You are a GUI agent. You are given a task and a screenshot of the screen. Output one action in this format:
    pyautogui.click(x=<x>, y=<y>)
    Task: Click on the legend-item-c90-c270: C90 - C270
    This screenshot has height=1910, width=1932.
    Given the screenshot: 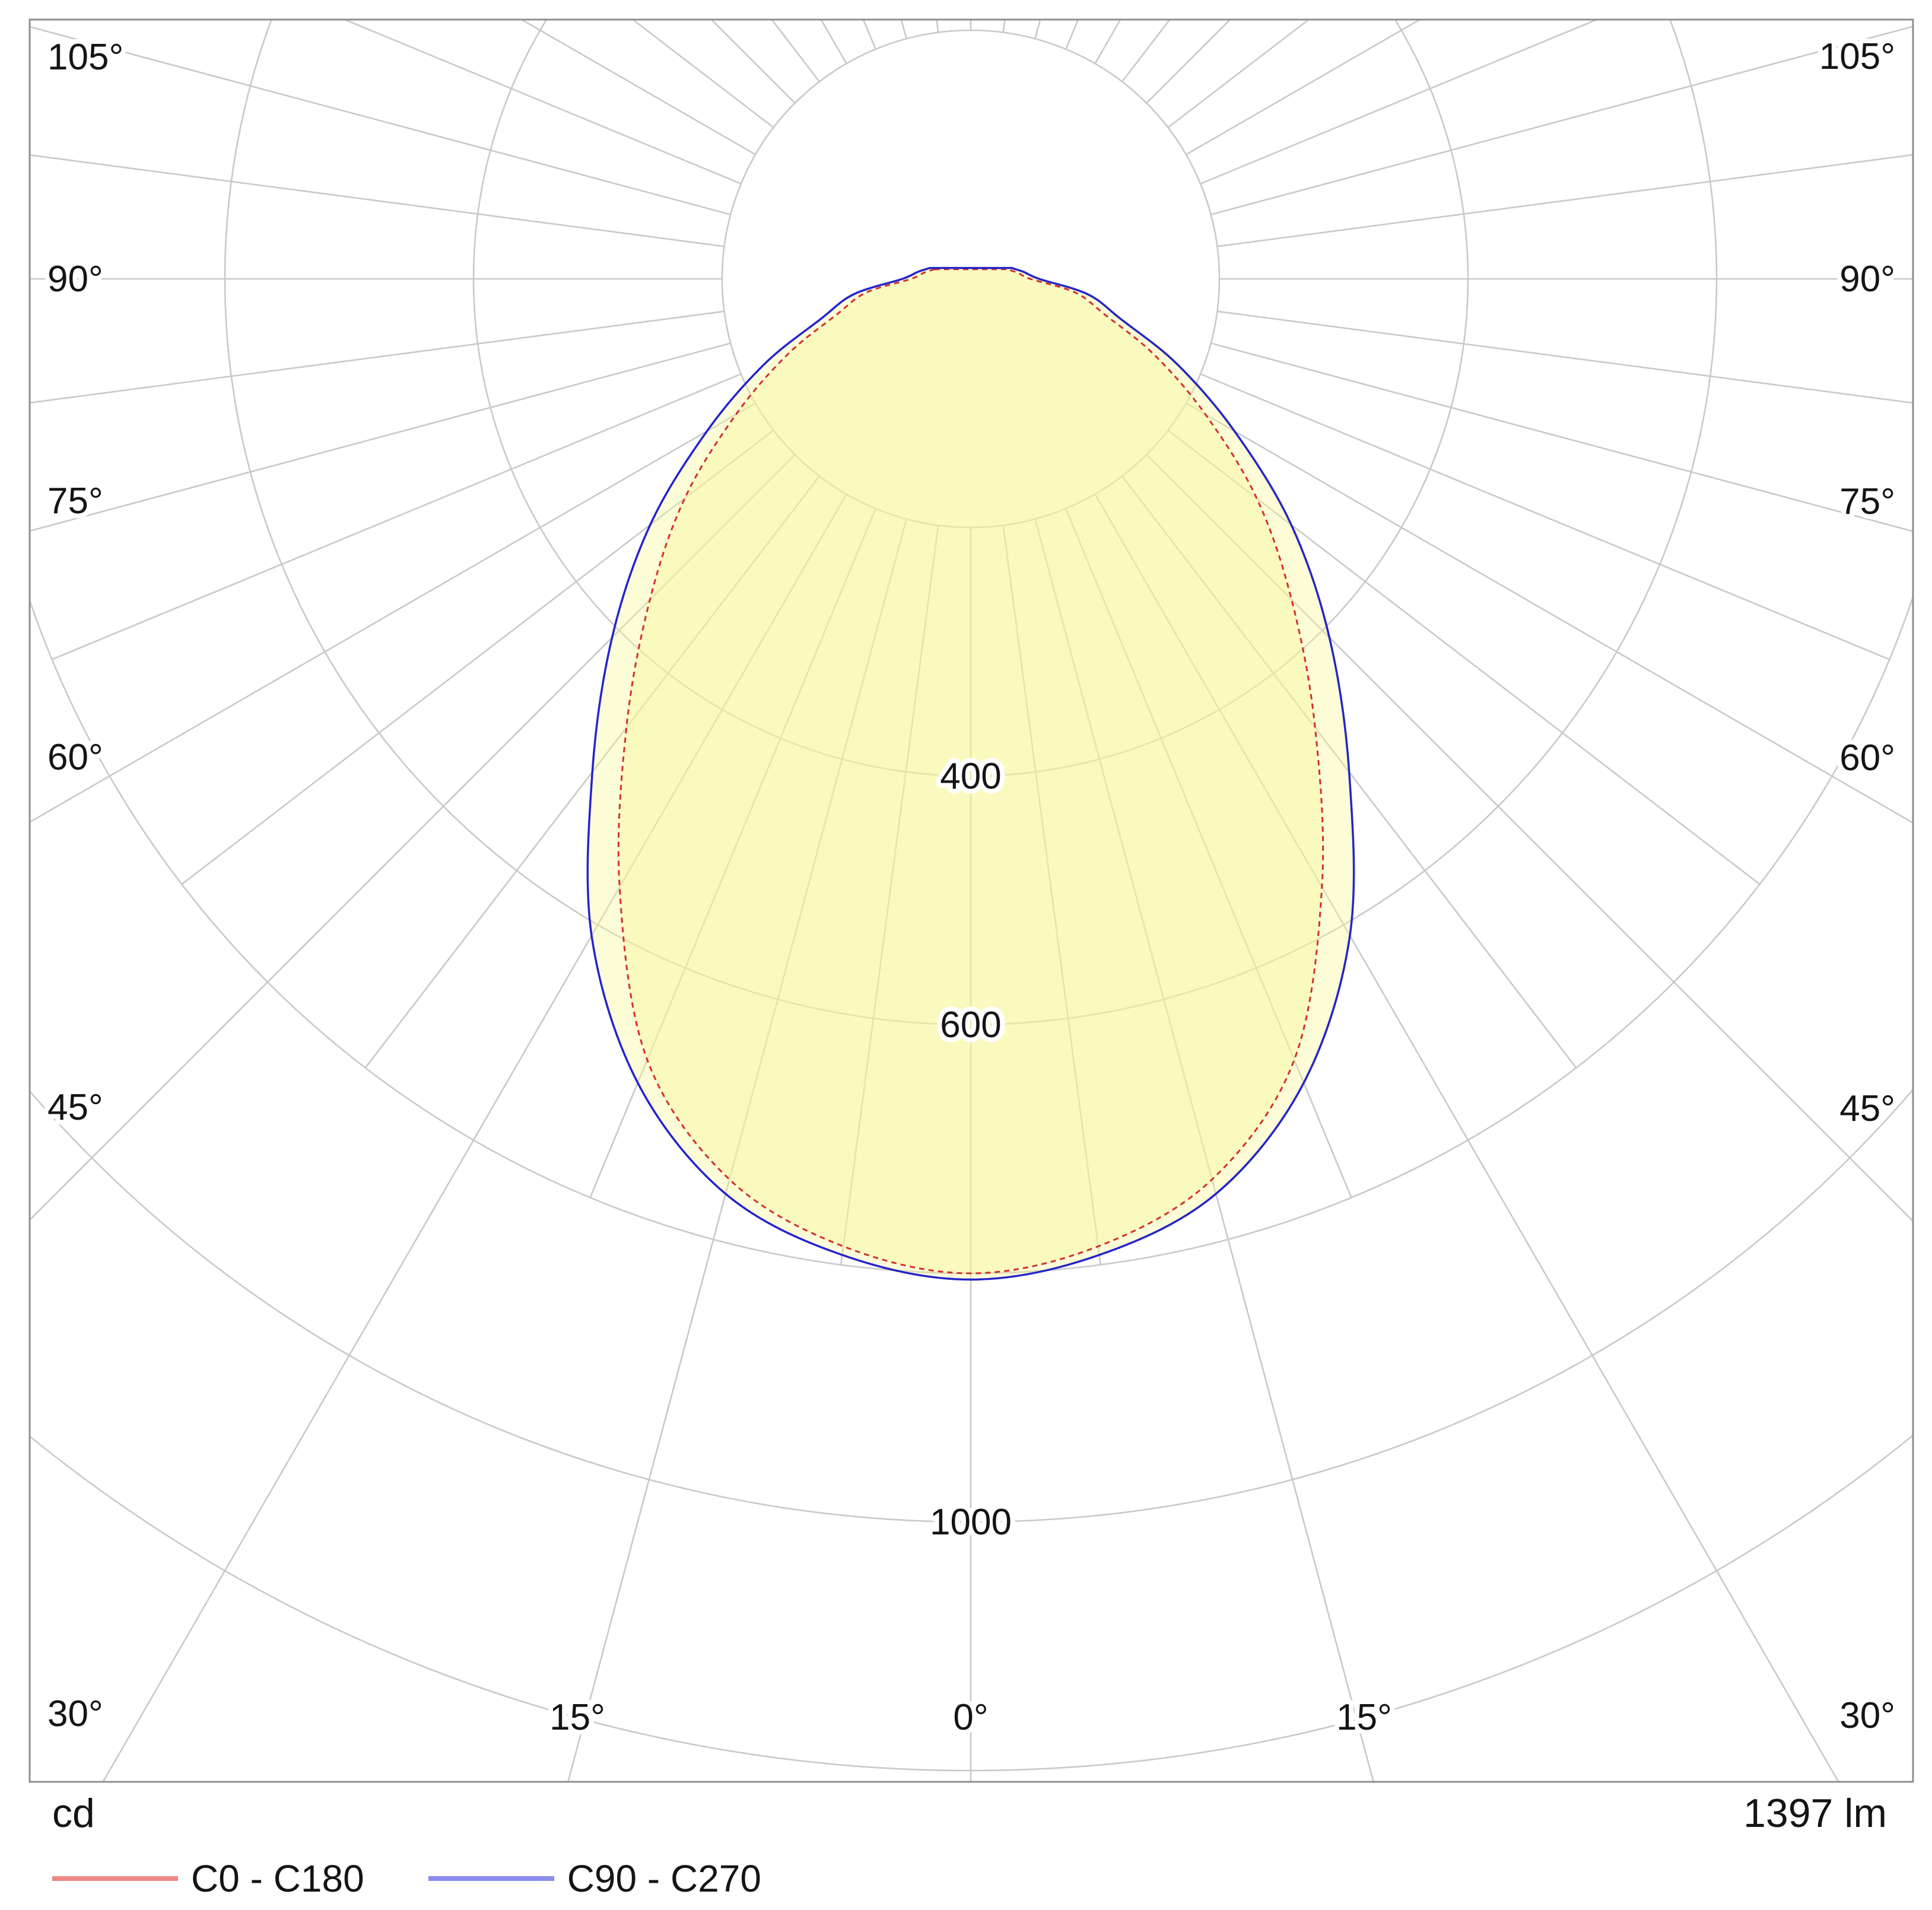 What is the action you would take?
    pyautogui.click(x=594, y=1879)
    